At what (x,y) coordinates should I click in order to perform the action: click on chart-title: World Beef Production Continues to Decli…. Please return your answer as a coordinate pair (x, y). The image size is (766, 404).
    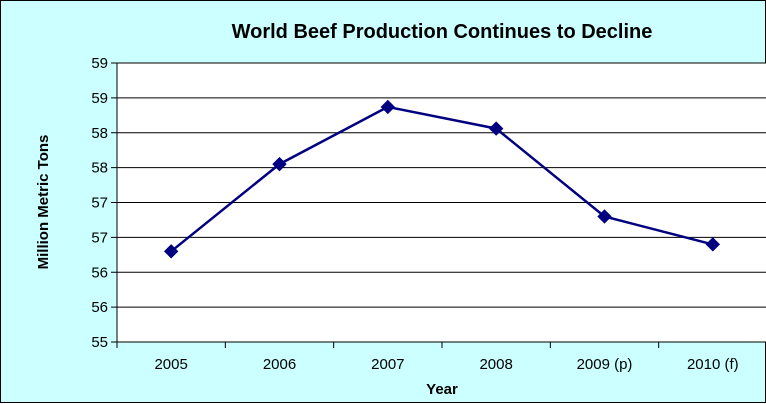
    Looking at the image, I should click on (442, 32).